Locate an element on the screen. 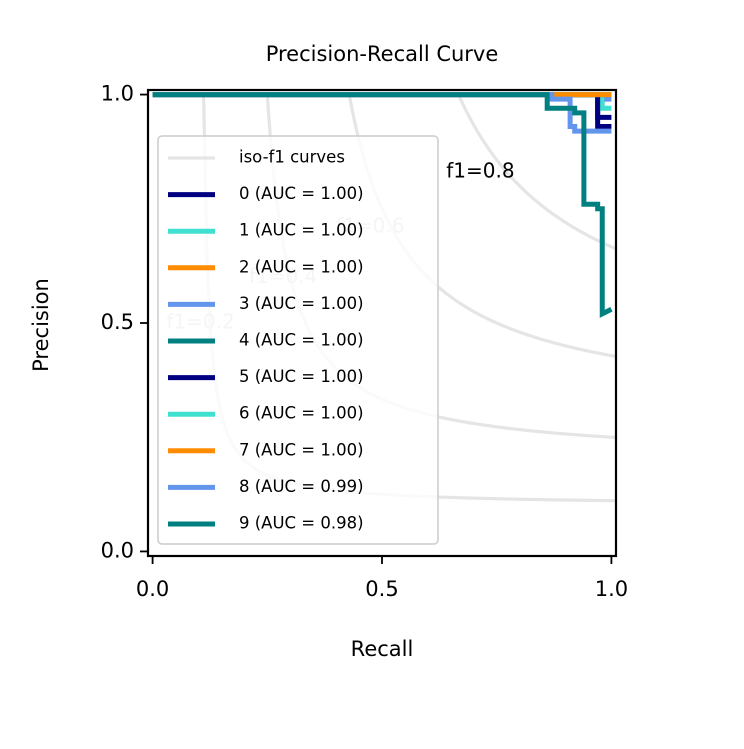 The height and width of the screenshot is (749, 744). legend-label-series-1: 1 (AUC = 1.00) is located at coordinates (301, 230).